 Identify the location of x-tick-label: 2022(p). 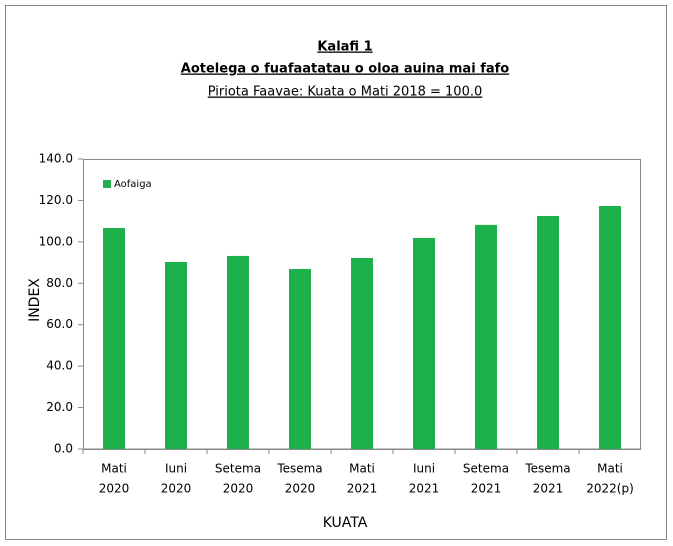
(610, 489).